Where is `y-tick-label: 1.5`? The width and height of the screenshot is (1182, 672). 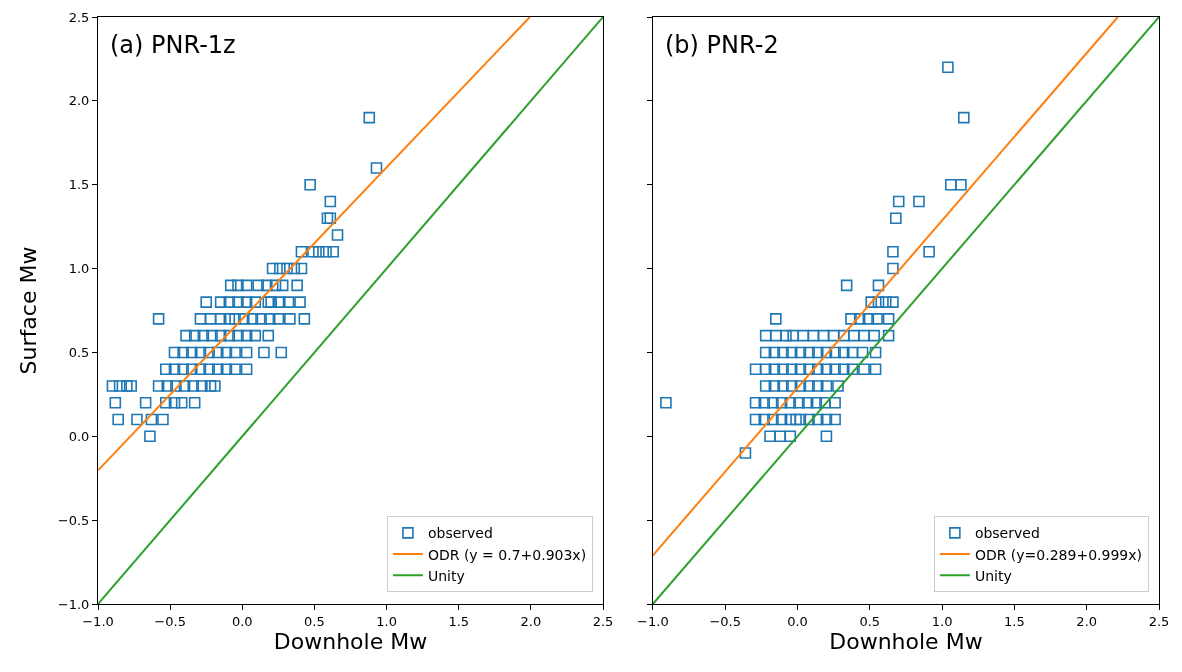 y-tick-label: 1.5 is located at coordinates (79, 185).